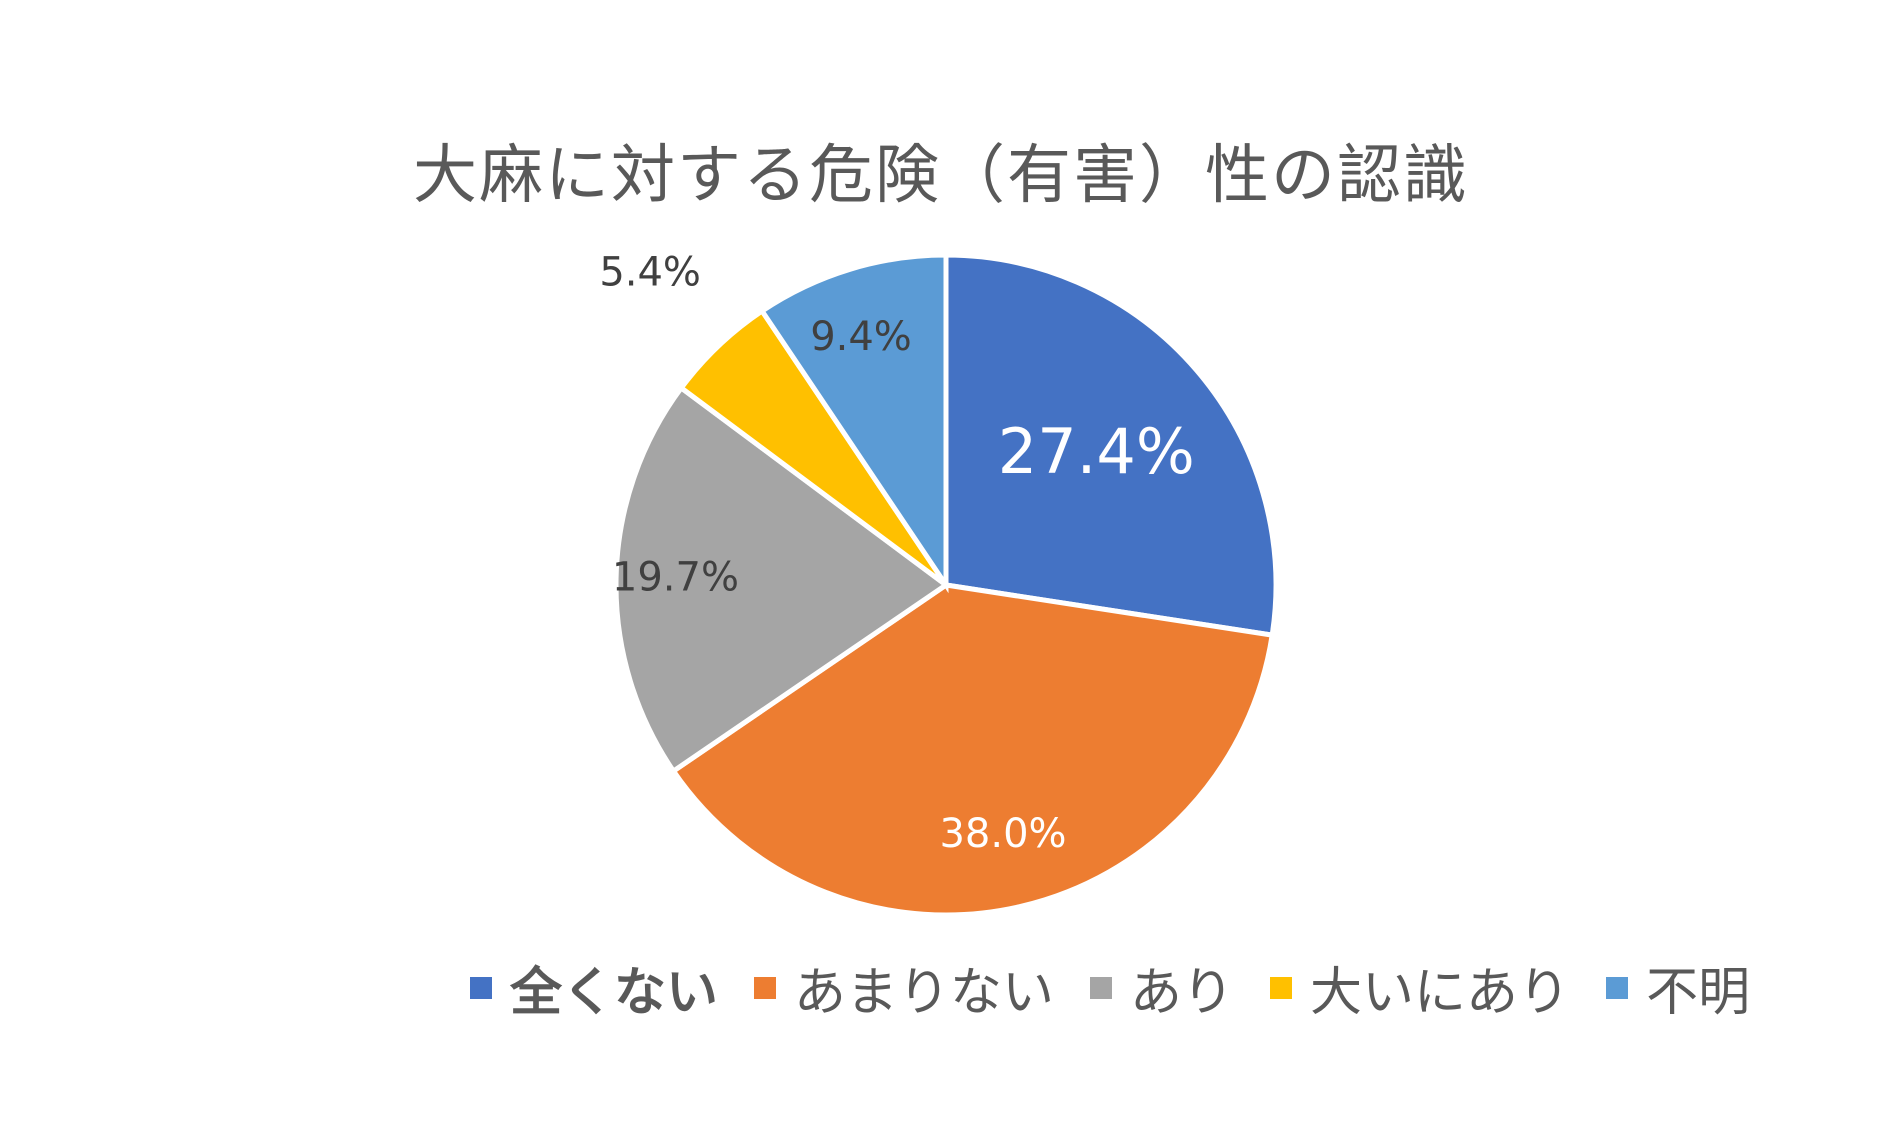 The height and width of the screenshot is (1135, 1882). I want to click on legend: 全くない あまりない あり 大いにあり 不明, so click(1170, 987).